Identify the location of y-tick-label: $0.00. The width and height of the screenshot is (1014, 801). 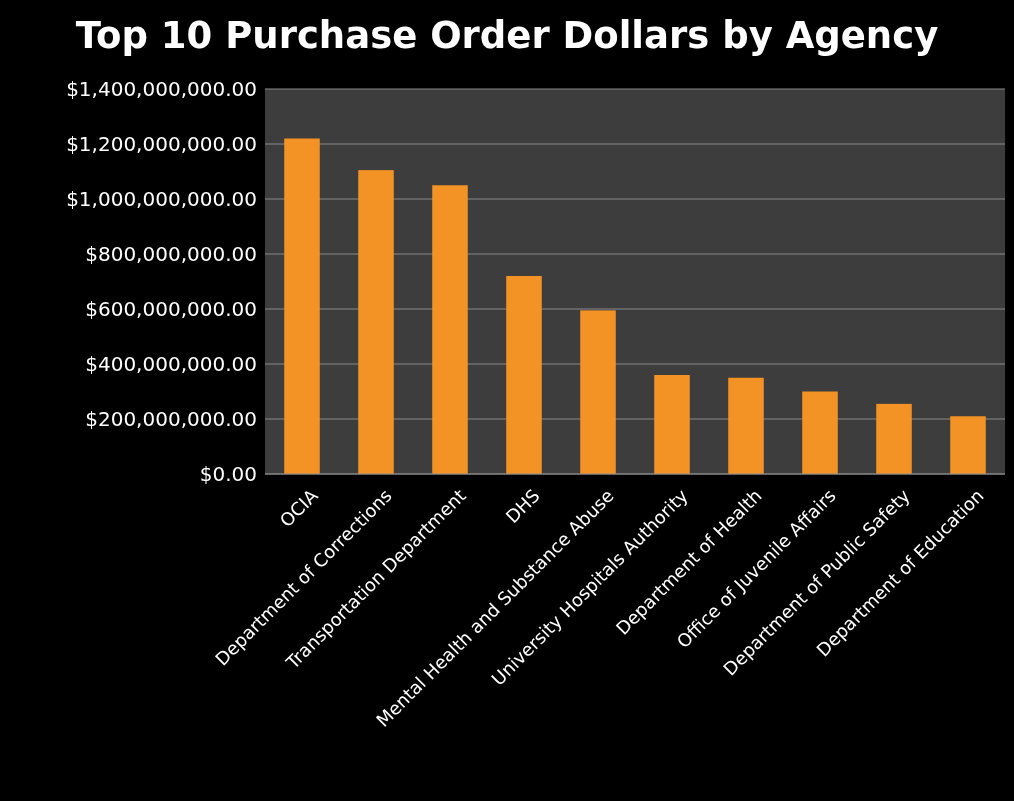
(228, 474).